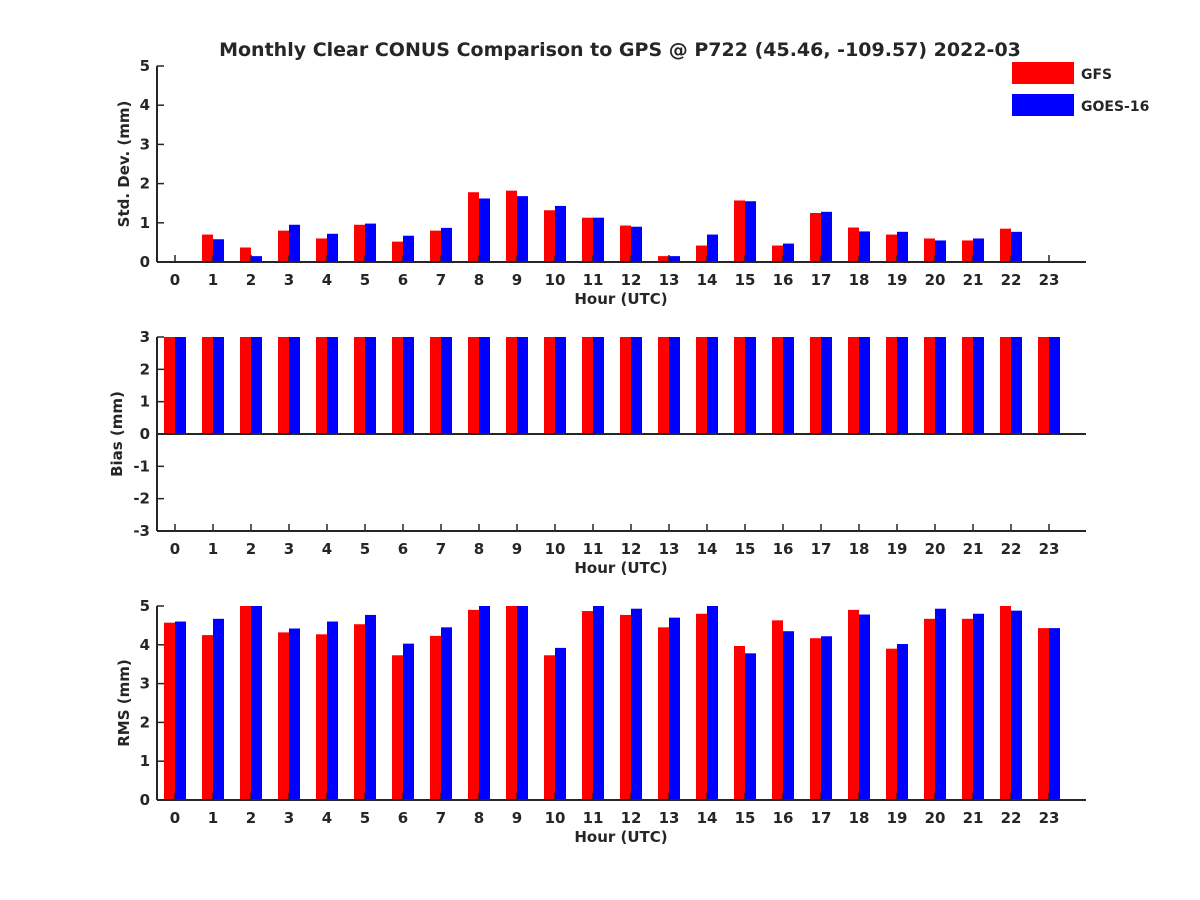 The image size is (1200, 900). Describe the element at coordinates (365, 818) in the screenshot. I see `x-tick-label: 5` at that location.